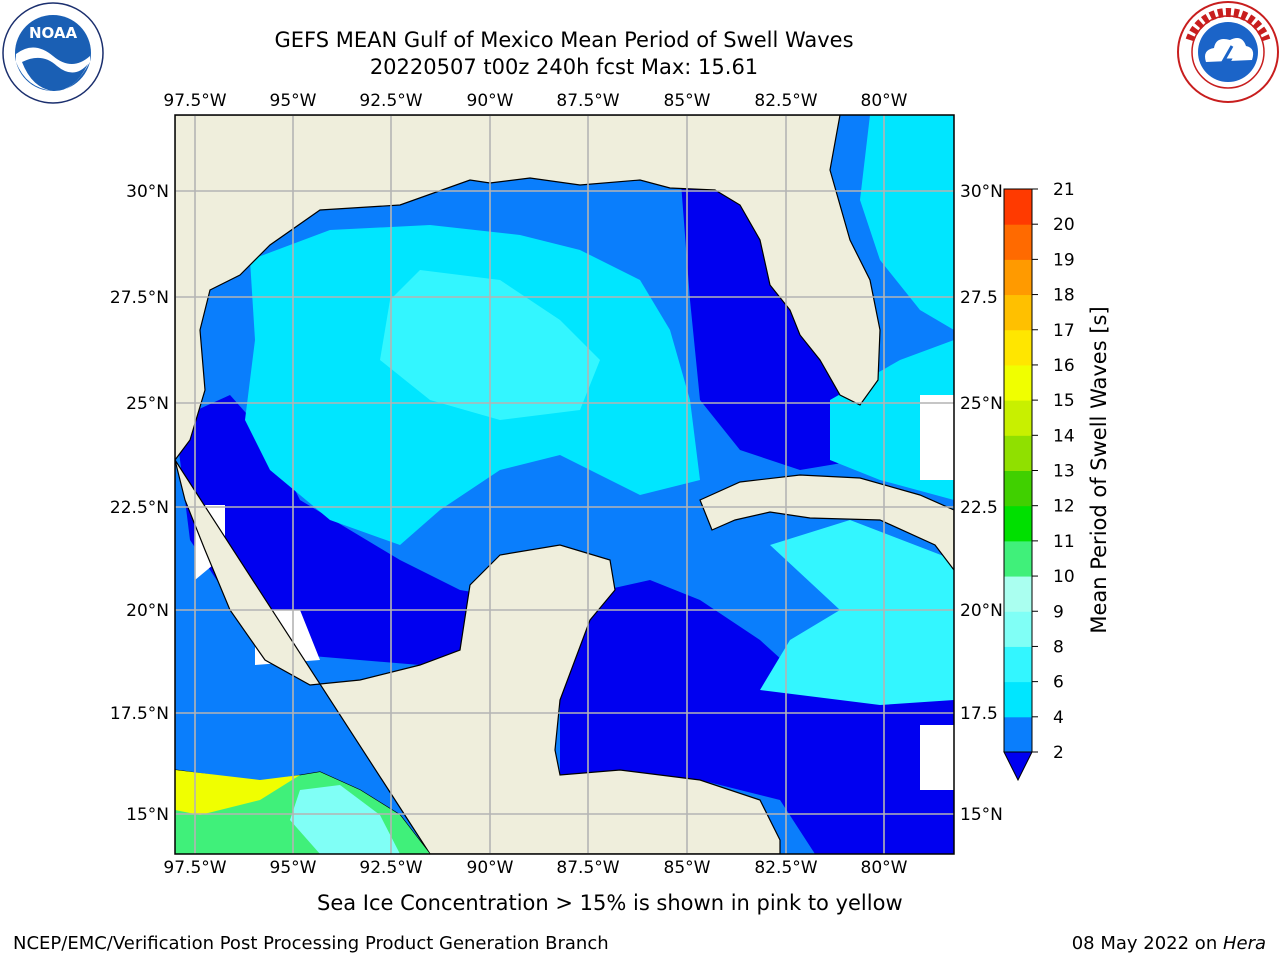 Image resolution: width=1280 pixels, height=960 pixels. What do you see at coordinates (1064, 577) in the screenshot?
I see `colorbar-tick-label: 10` at bounding box center [1064, 577].